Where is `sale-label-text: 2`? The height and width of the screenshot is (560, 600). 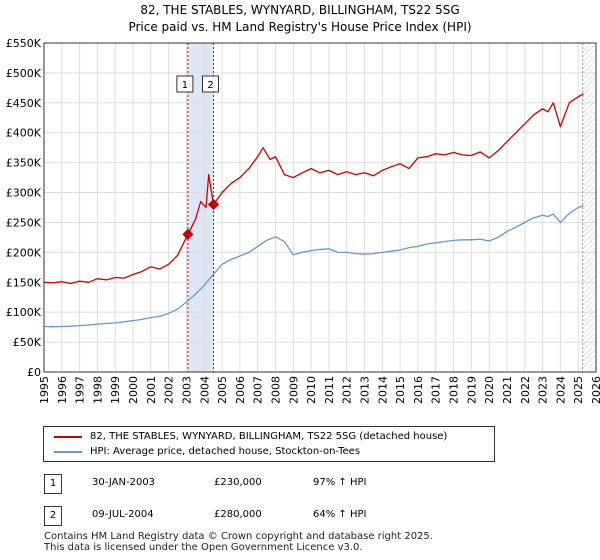
sale-label-text: 2 is located at coordinates (210, 85).